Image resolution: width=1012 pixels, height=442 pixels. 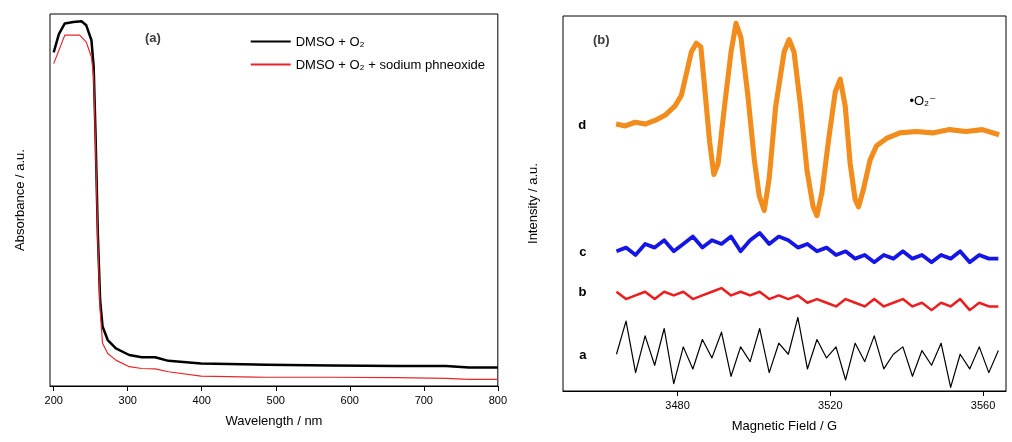 What do you see at coordinates (601, 39) in the screenshot?
I see `text: (b)` at bounding box center [601, 39].